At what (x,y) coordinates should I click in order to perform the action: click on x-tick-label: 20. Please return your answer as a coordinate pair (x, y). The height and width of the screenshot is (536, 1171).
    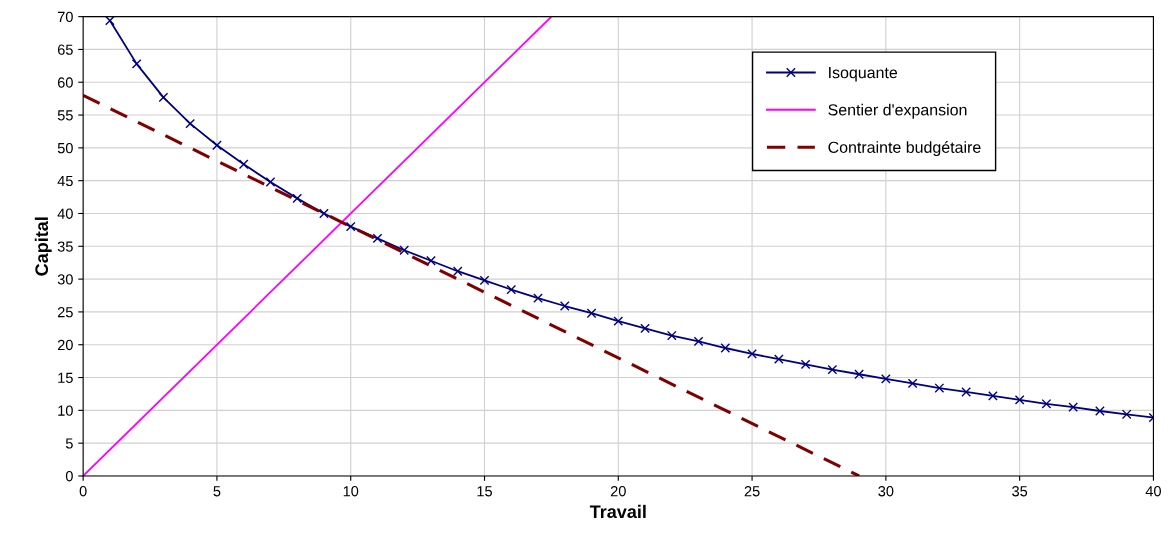
    Looking at the image, I should click on (618, 491).